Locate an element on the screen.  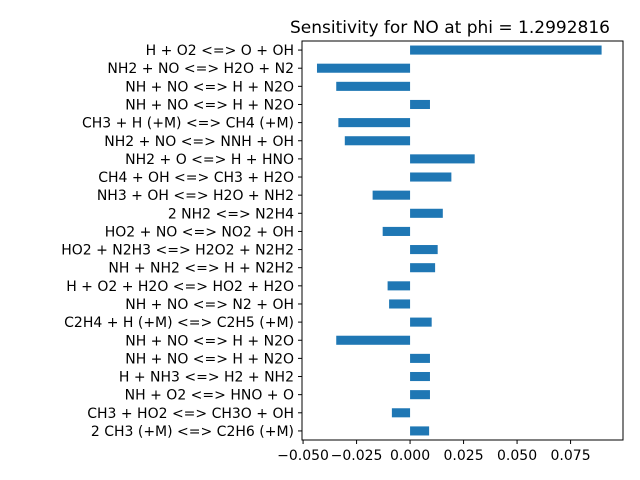
x-tick-label: −0.050 is located at coordinates (303, 456).